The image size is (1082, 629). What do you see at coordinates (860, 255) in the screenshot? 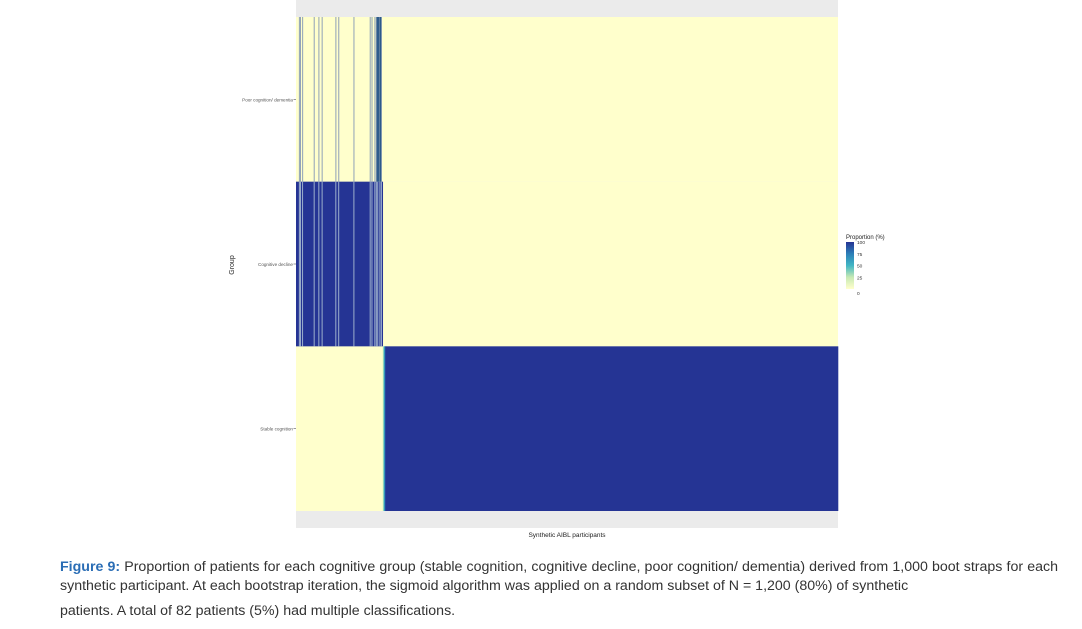
I see `legend-tick-label: 75` at bounding box center [860, 255].